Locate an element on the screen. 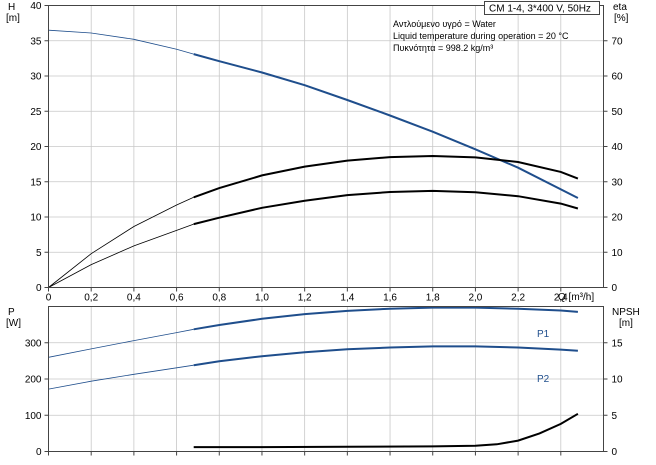  bottom-left-axis-unit: [W] is located at coordinates (13, 323).